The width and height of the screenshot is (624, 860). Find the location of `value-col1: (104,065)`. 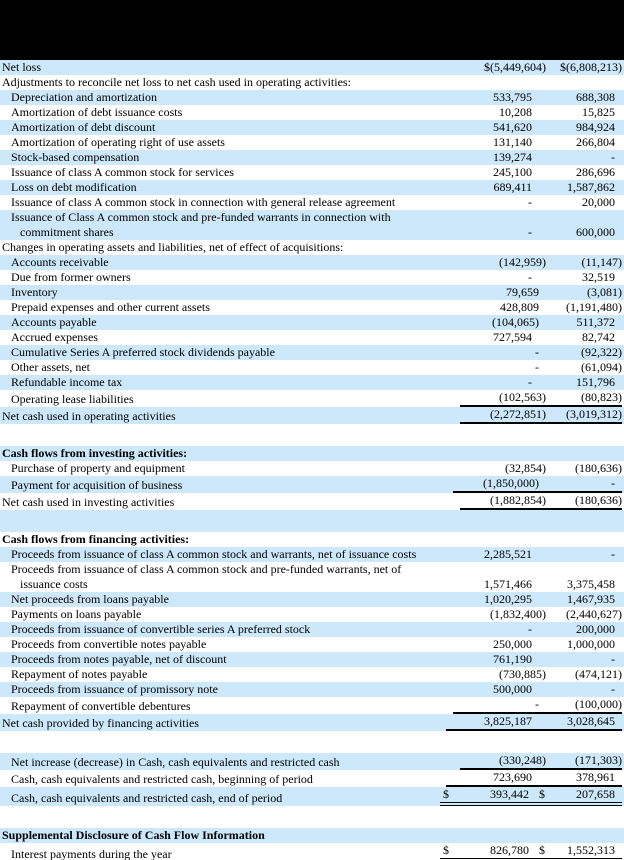

value-col1: (104,065) is located at coordinates (515, 322).